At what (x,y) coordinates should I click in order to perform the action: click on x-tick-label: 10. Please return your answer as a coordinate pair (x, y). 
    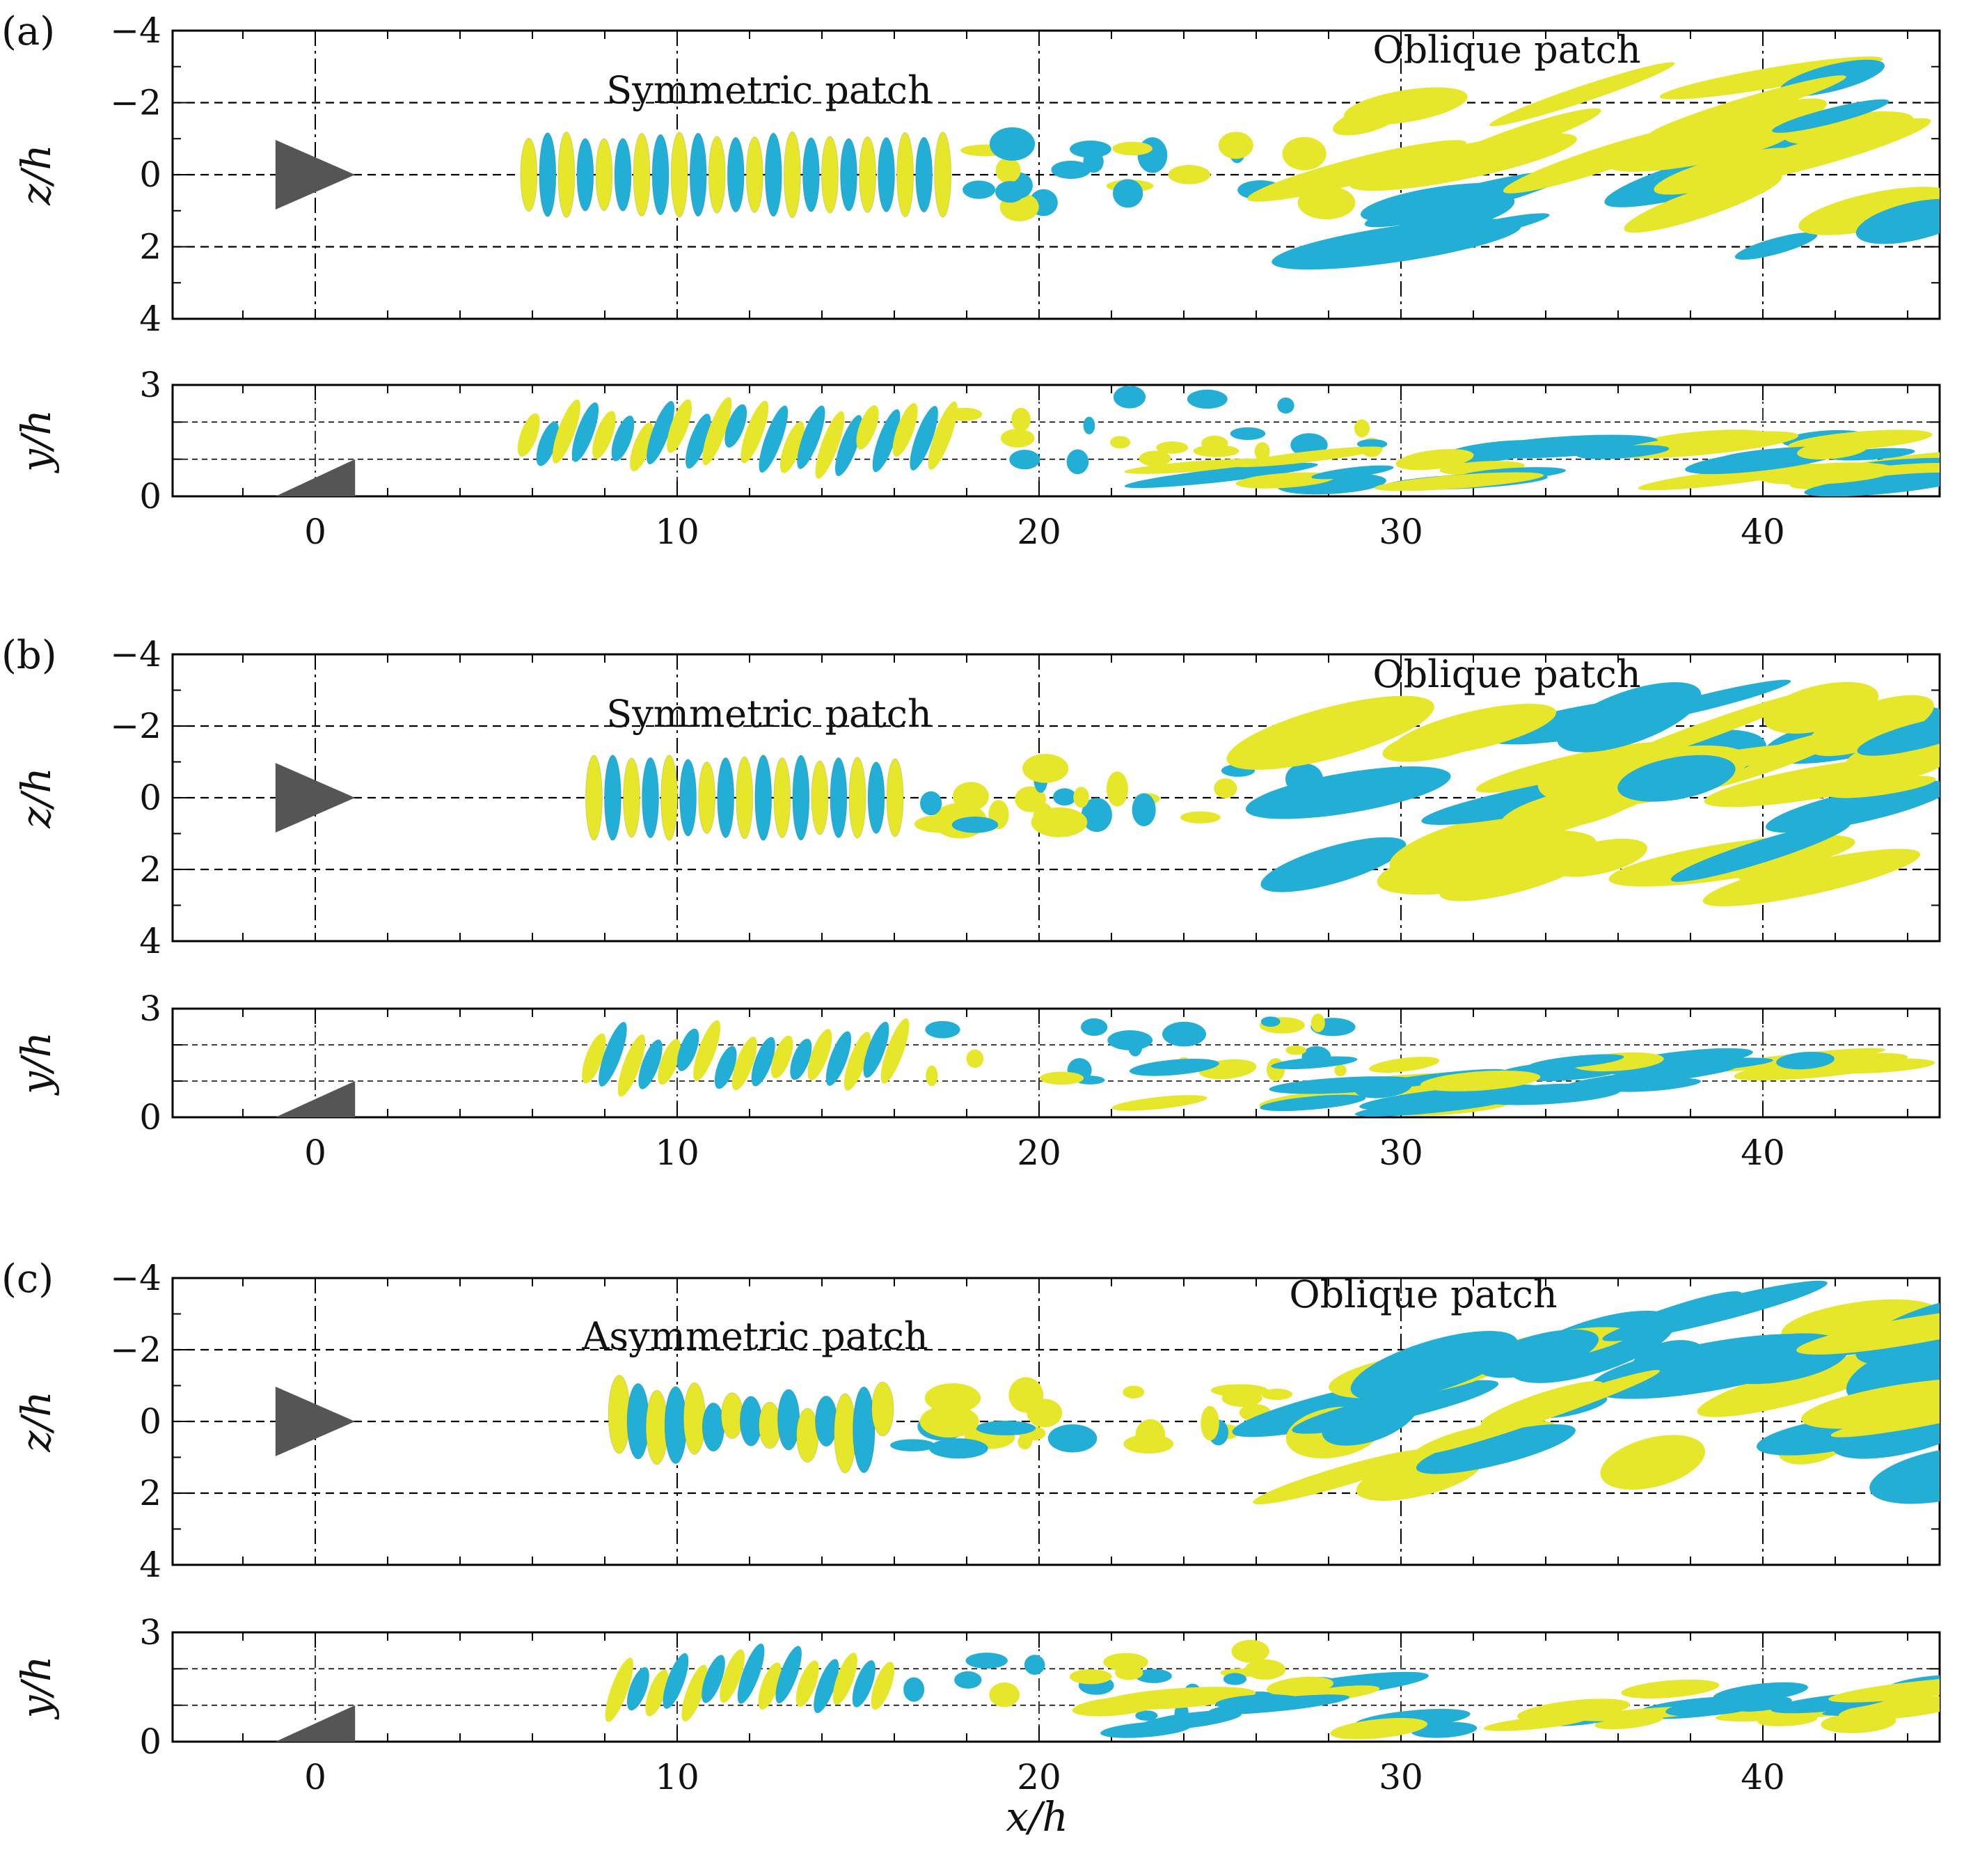
    Looking at the image, I should click on (677, 532).